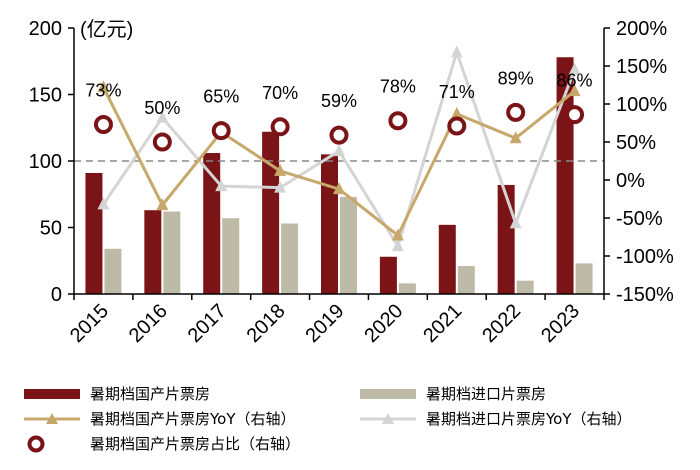 This screenshot has width=700, height=470. What do you see at coordinates (641, 105) in the screenshot?
I see `right-tick-label: 100%` at bounding box center [641, 105].